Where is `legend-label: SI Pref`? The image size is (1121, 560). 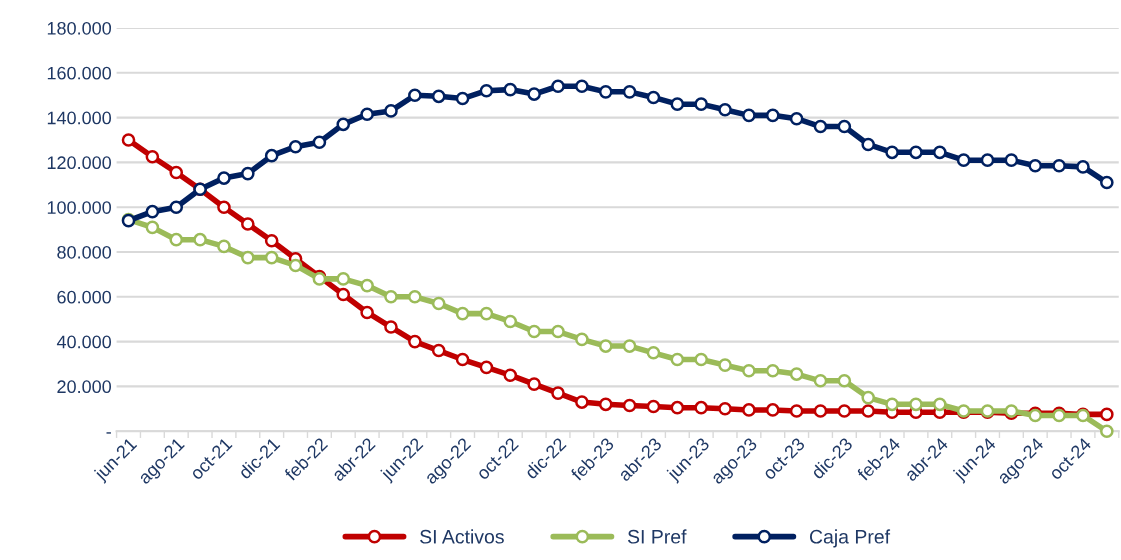 legend-label: SI Pref is located at coordinates (657, 536).